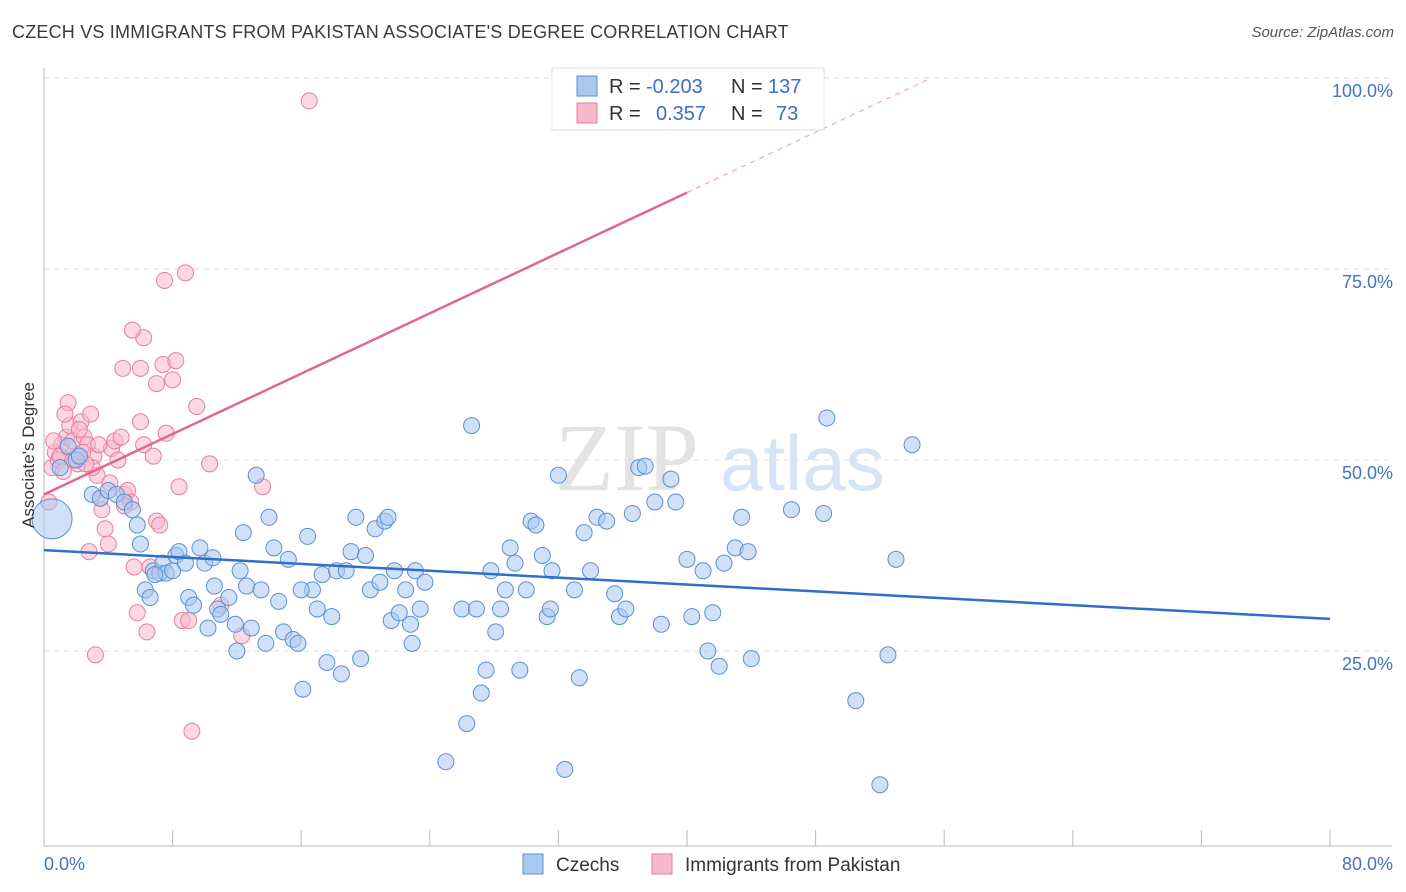 The height and width of the screenshot is (892, 1406). Describe the element at coordinates (587, 865) in the screenshot. I see `bottom-legend-czech-label: Czechs` at that location.